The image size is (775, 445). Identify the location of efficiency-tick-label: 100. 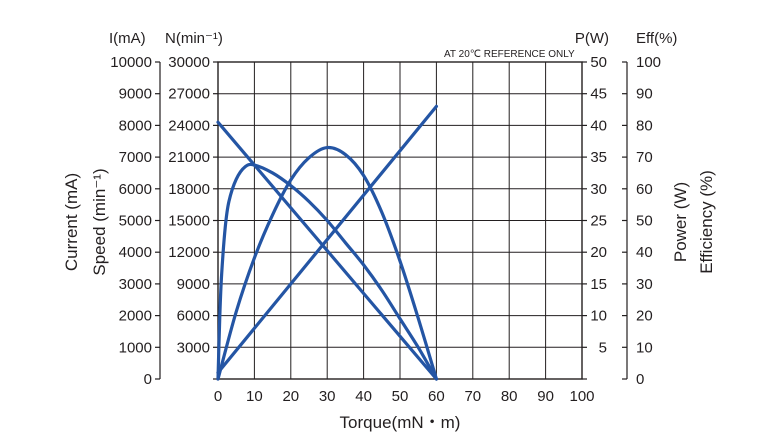
(648, 62).